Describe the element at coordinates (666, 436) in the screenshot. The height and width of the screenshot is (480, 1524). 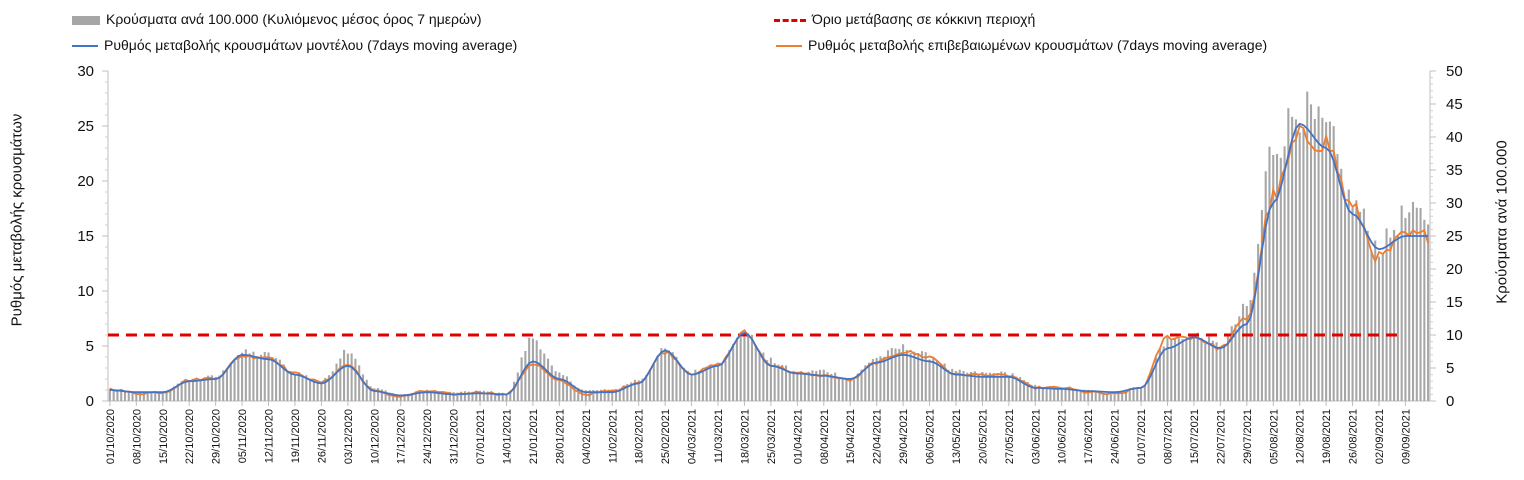
I see `x-tick-label: 25/02/2021` at that location.